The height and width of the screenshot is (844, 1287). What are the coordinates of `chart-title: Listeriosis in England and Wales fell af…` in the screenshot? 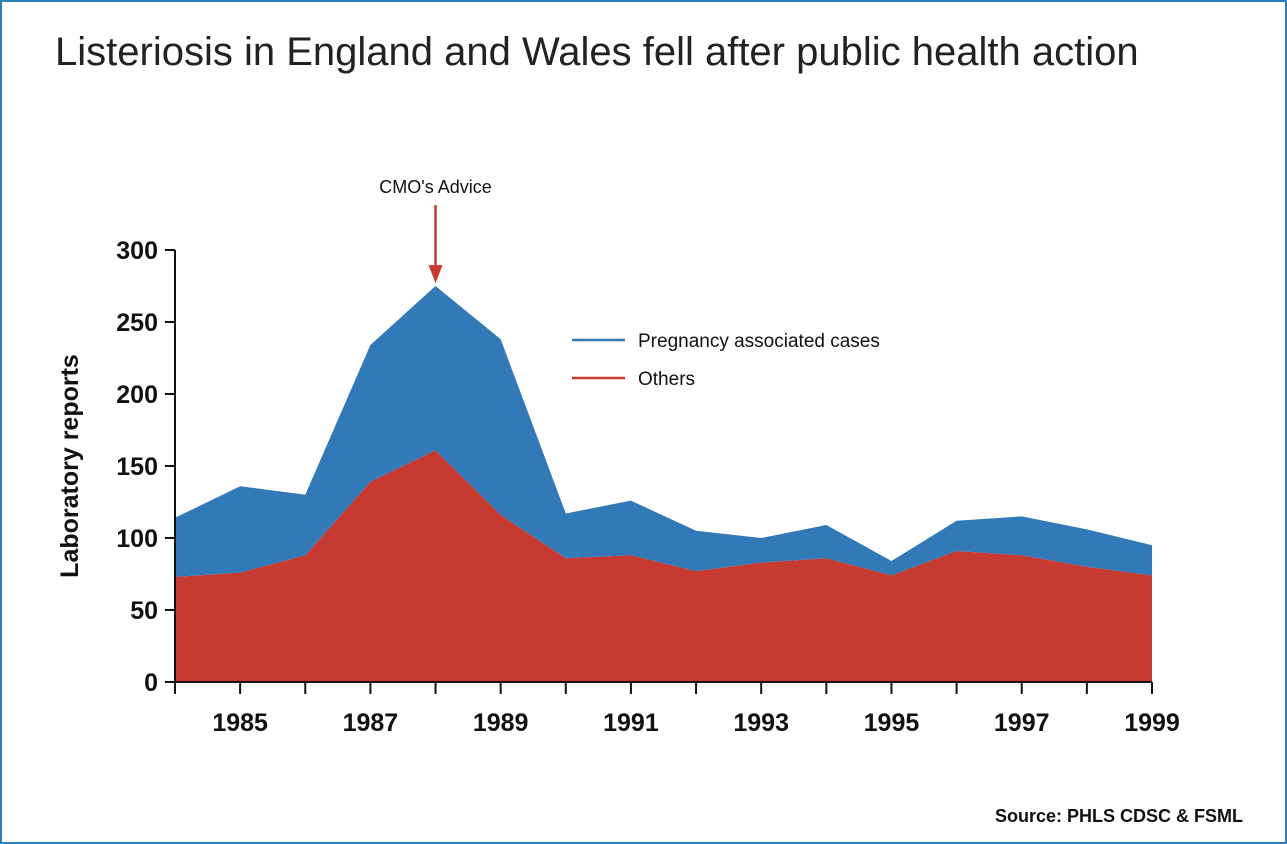 It's located at (597, 52).